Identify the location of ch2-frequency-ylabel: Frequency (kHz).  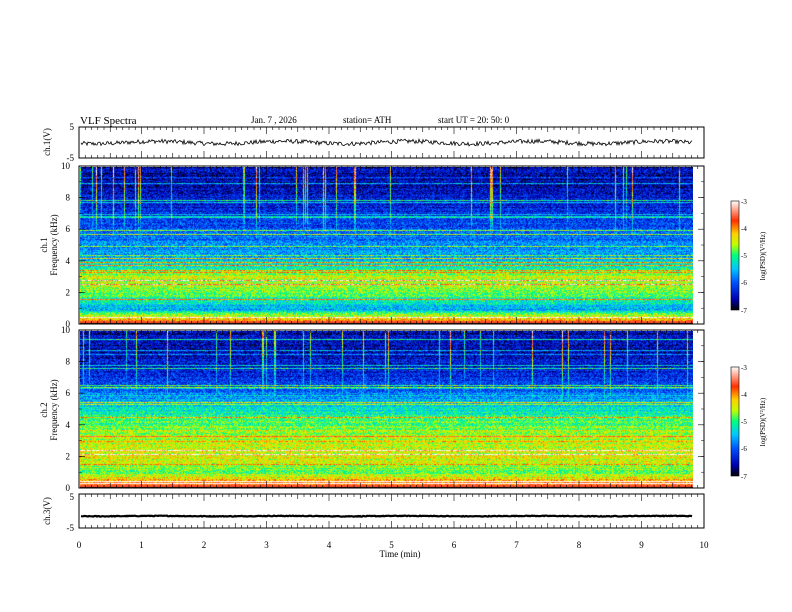
(54, 409).